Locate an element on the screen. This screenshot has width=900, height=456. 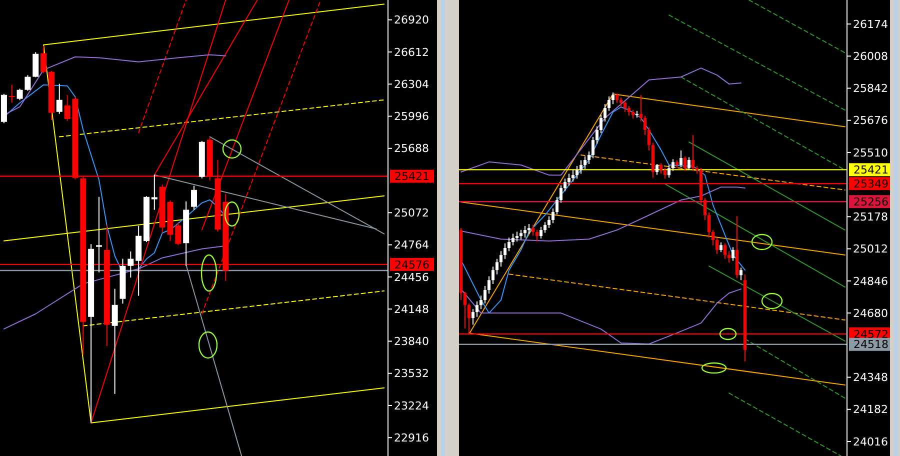
y-tick-label: 25688 is located at coordinates (411, 149).